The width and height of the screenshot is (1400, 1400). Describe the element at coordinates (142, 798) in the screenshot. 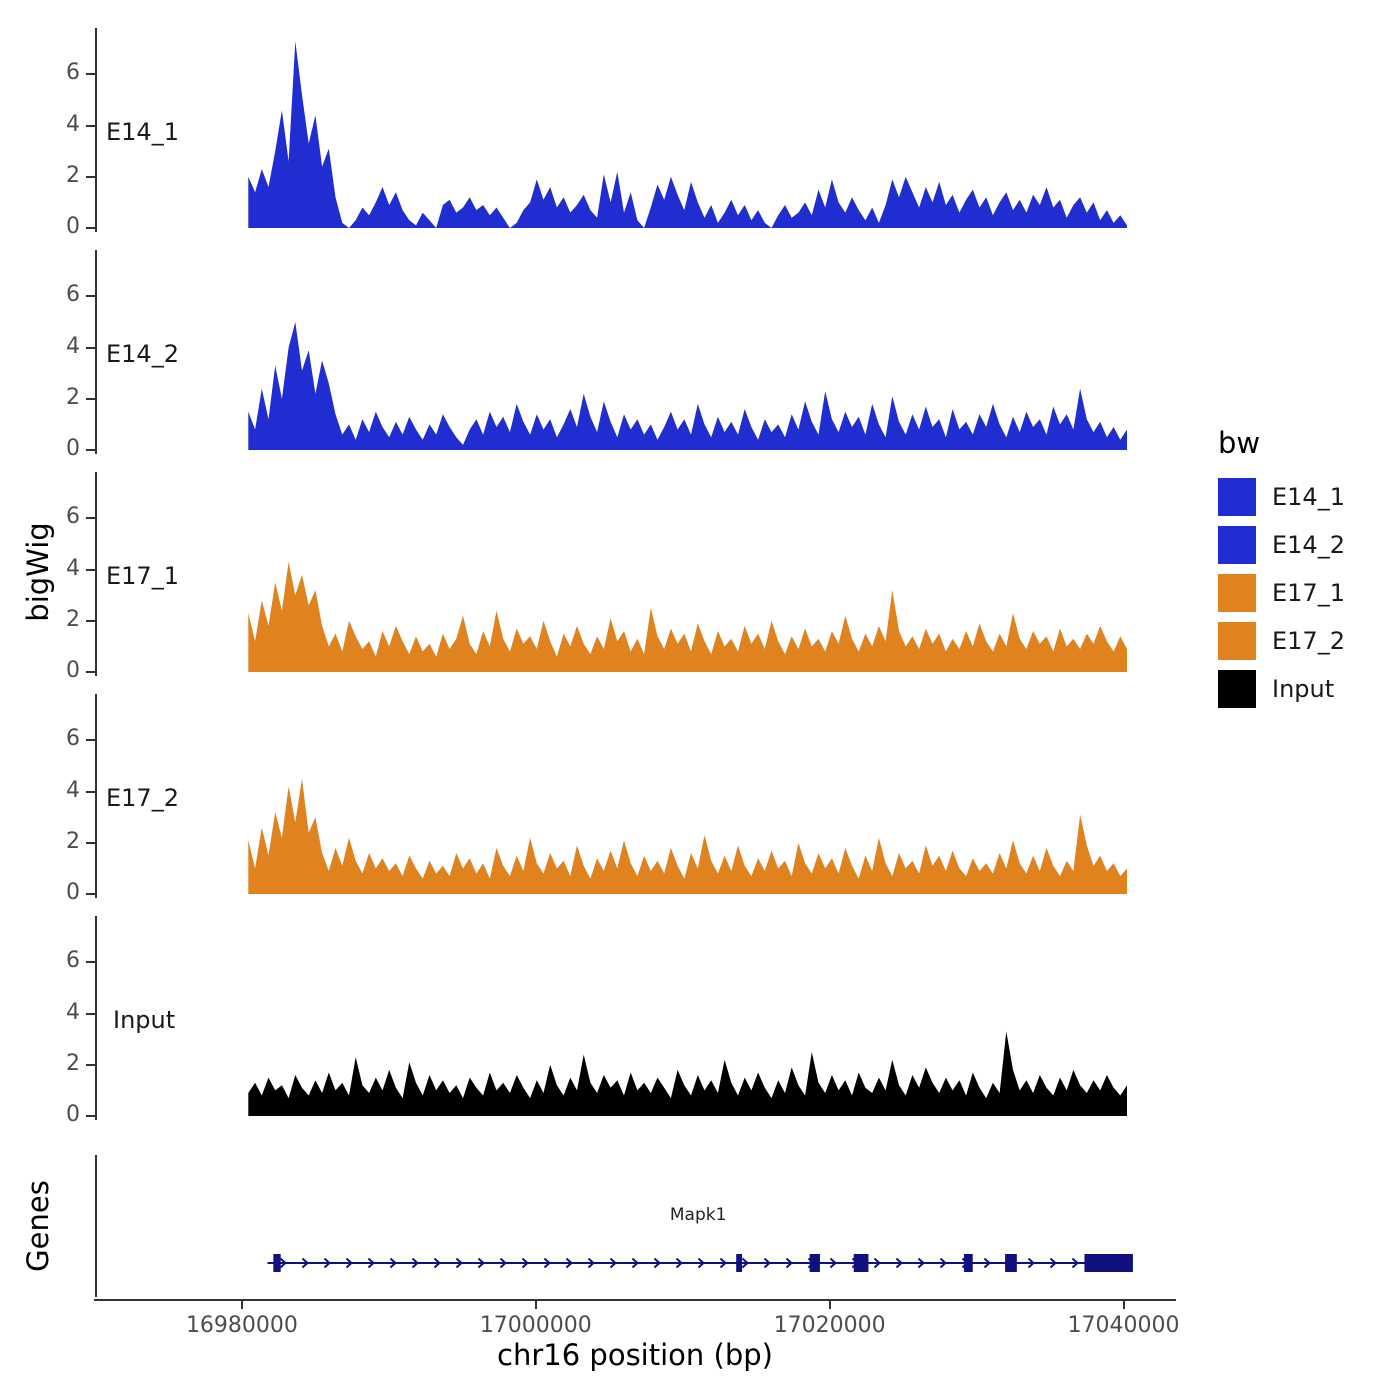

I see `track-label-e17-2: E17_2` at that location.